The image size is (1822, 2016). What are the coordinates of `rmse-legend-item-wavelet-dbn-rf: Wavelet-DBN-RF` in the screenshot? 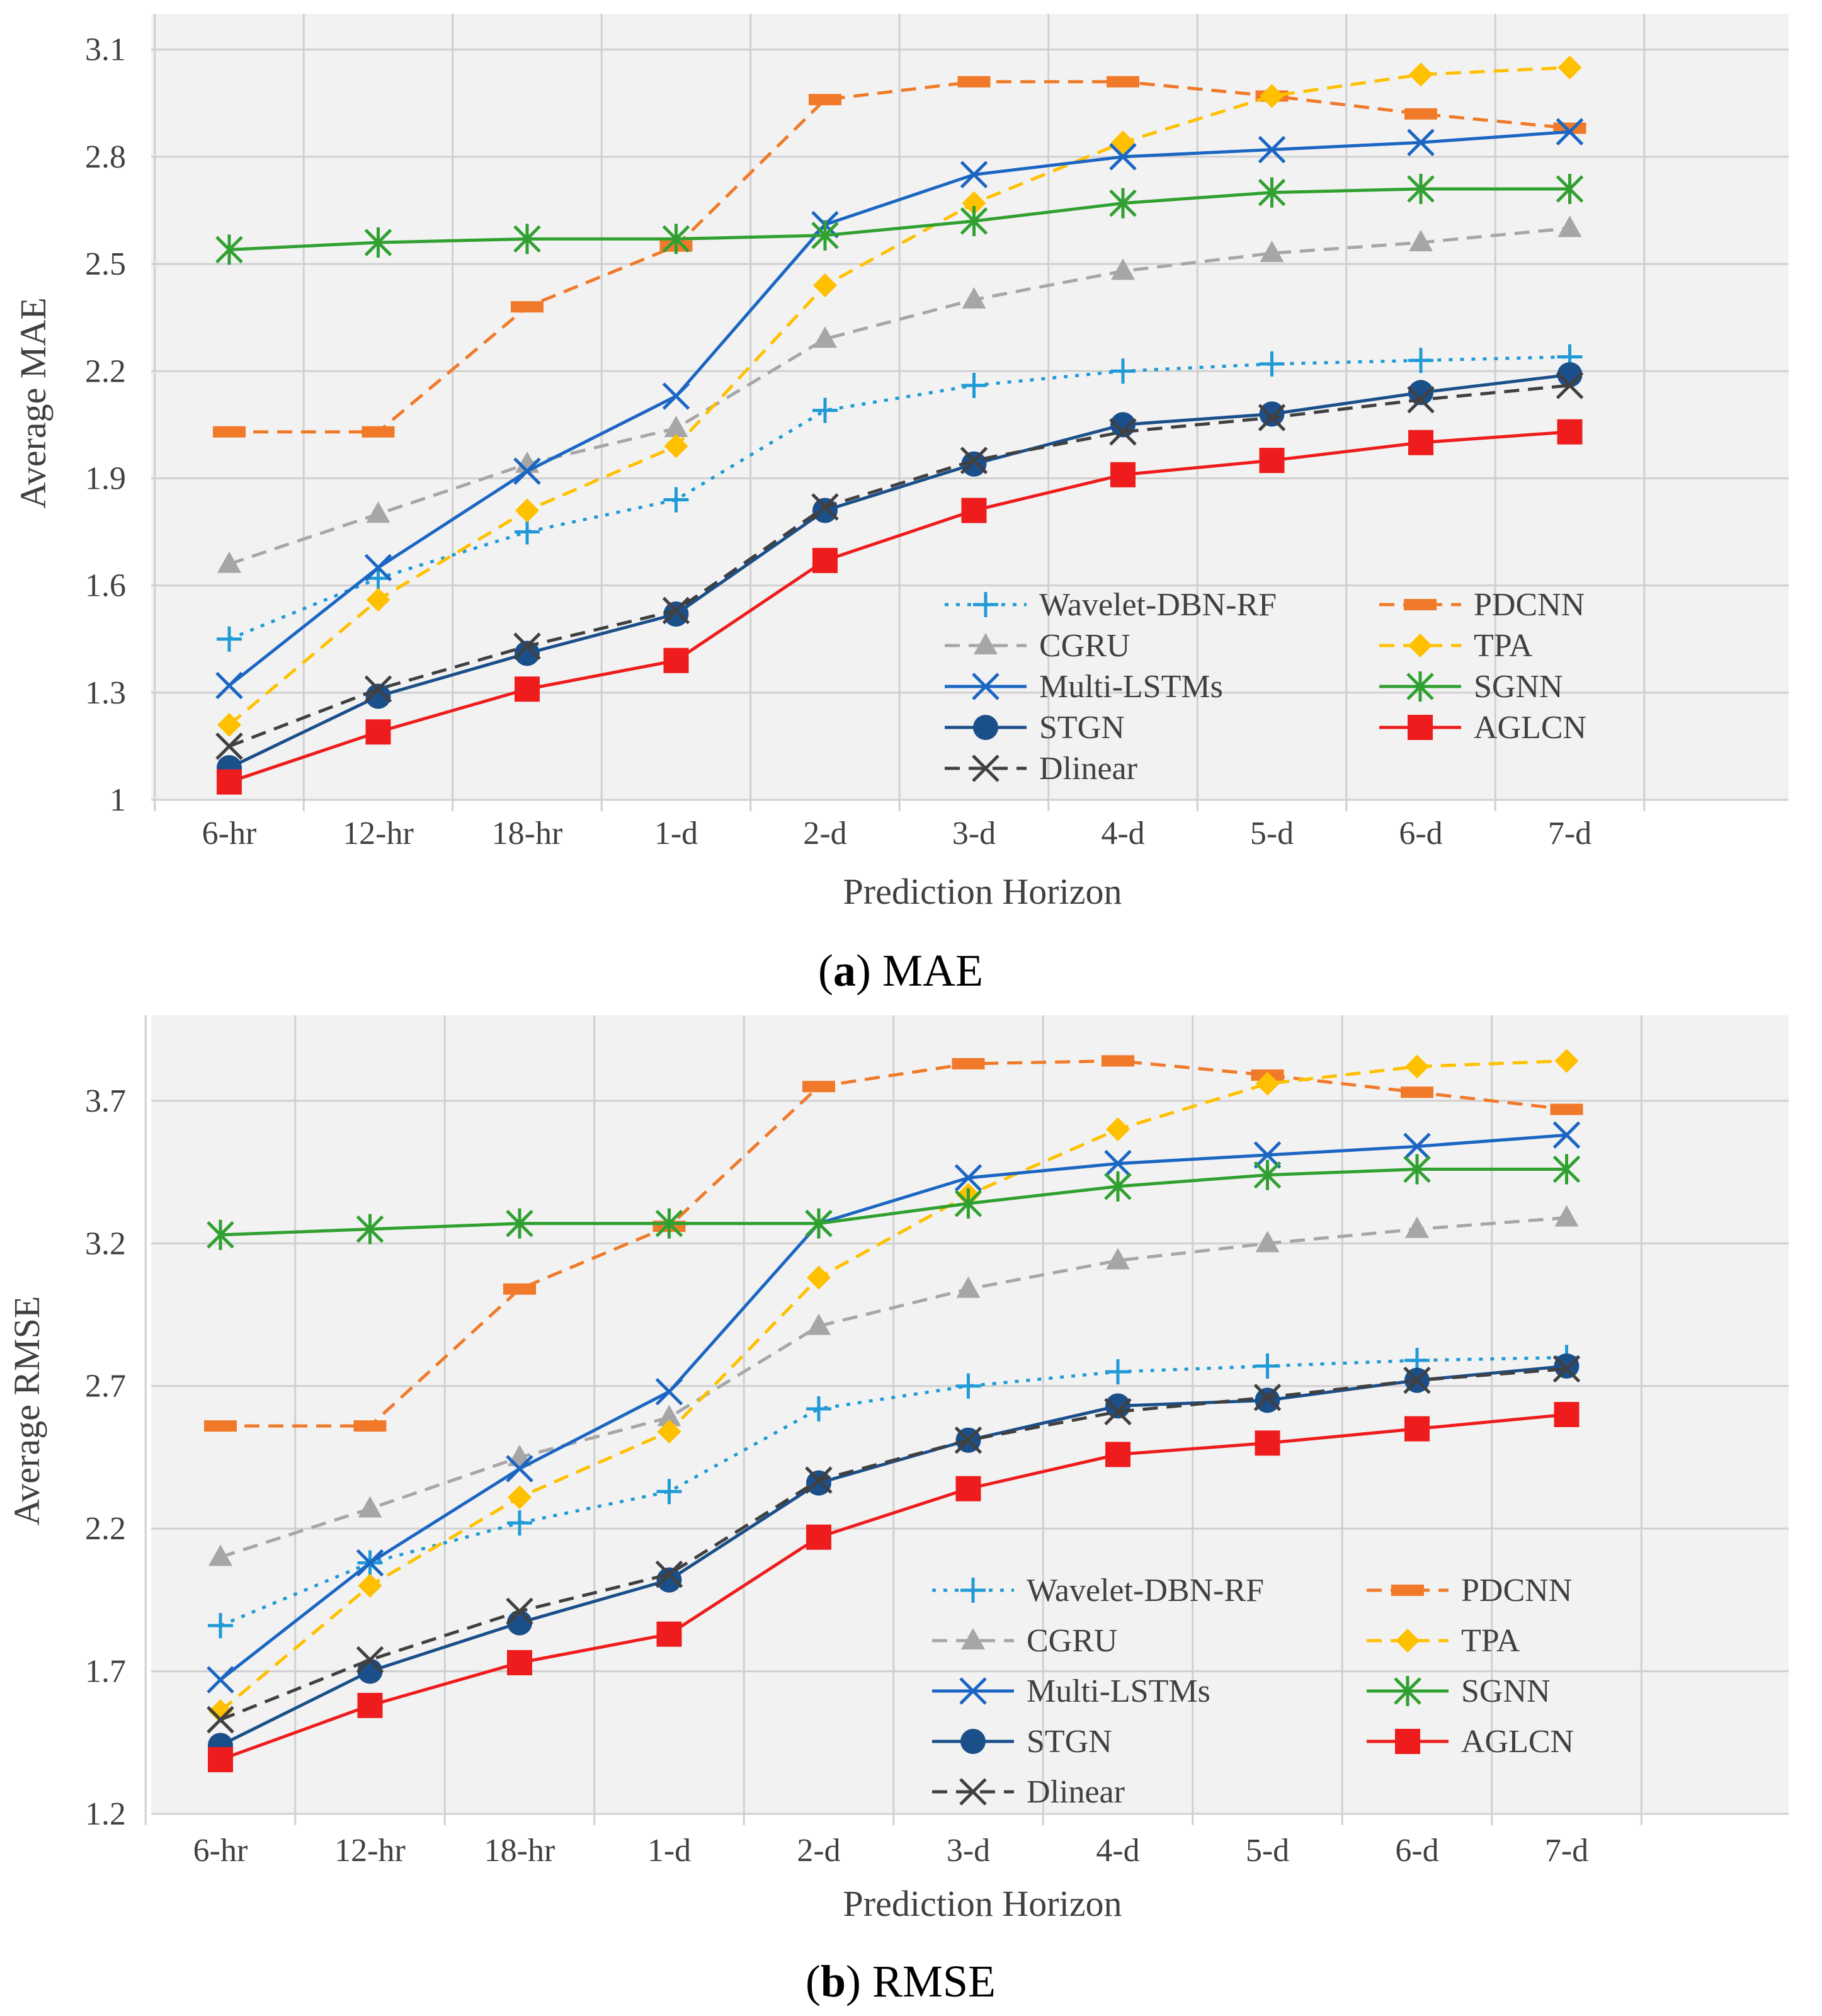 It's located at (1098, 1591).